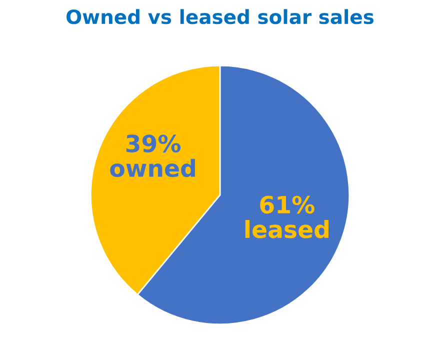 The width and height of the screenshot is (440, 337). I want to click on slice-label: leased, so click(286, 229).